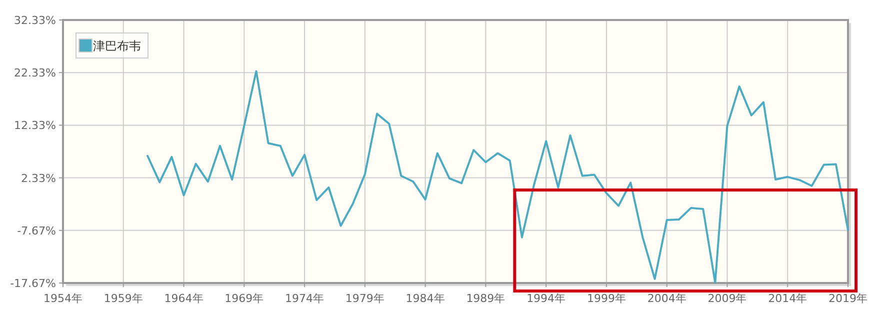 This screenshot has width=871, height=326. What do you see at coordinates (546, 298) in the screenshot?
I see `x-tick-label: 1994年` at bounding box center [546, 298].